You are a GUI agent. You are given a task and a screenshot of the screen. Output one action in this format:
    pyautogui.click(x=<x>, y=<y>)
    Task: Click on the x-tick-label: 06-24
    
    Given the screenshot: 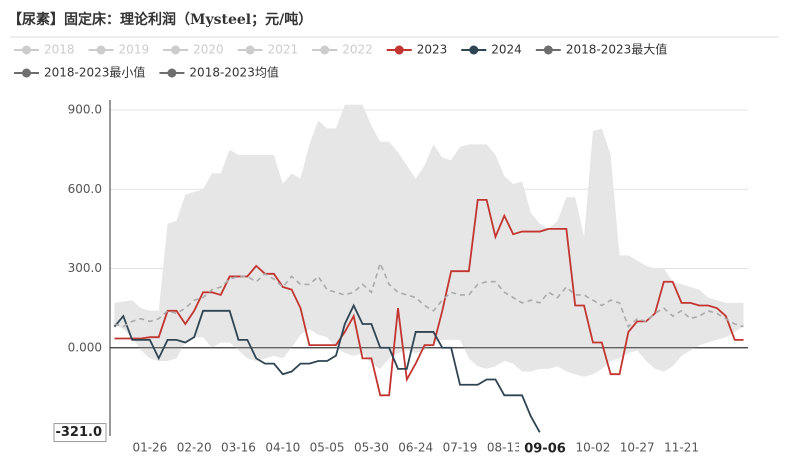 What is the action you would take?
    pyautogui.click(x=415, y=448)
    